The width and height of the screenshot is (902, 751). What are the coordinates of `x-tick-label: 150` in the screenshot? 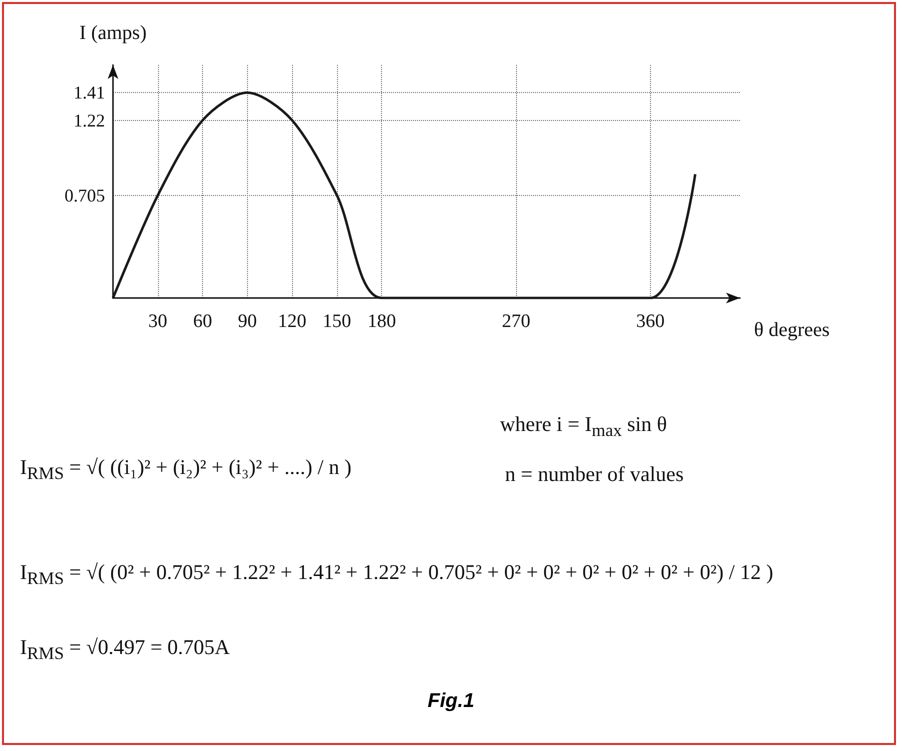 It's located at (337, 321).